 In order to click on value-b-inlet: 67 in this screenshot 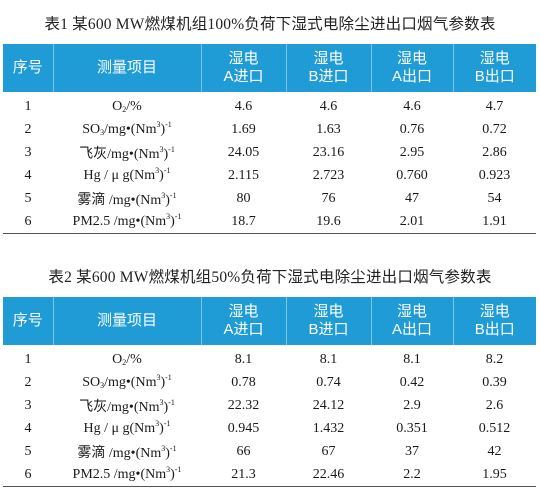, I will do `click(328, 451)`.